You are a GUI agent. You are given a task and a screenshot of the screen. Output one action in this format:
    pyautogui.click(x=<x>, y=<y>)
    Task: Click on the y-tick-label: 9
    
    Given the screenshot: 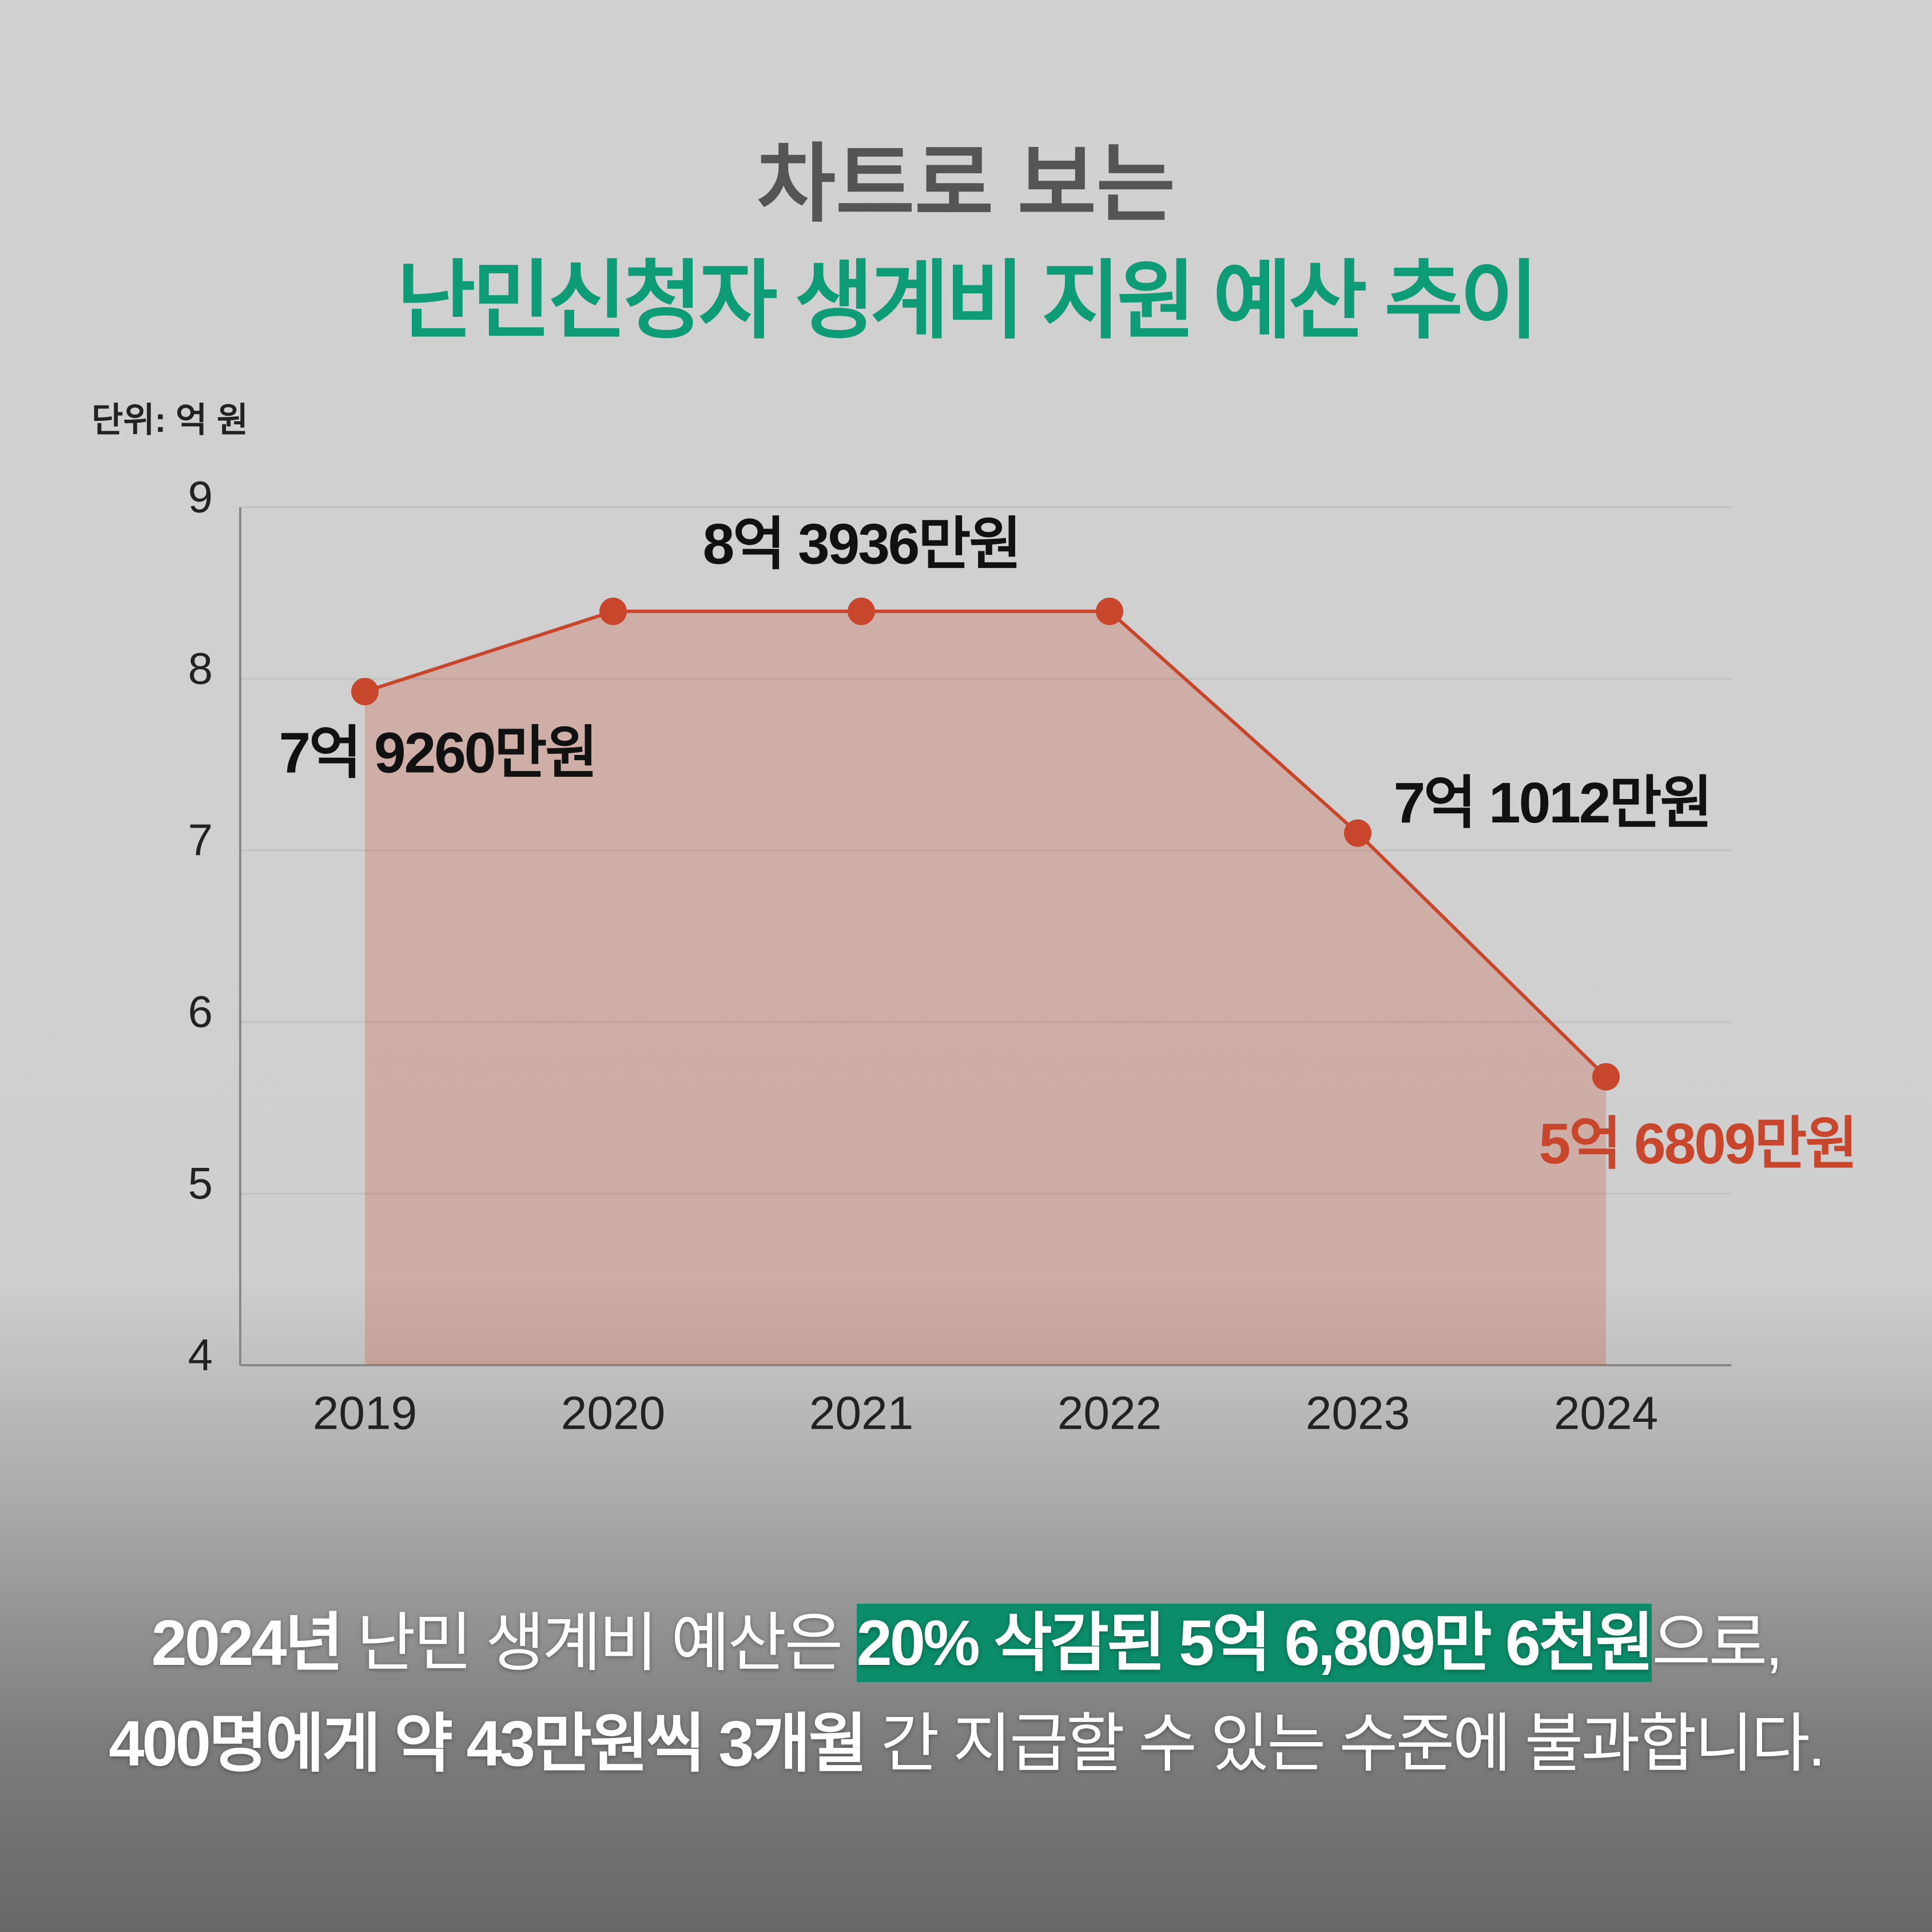 What is the action you would take?
    pyautogui.click(x=200, y=497)
    